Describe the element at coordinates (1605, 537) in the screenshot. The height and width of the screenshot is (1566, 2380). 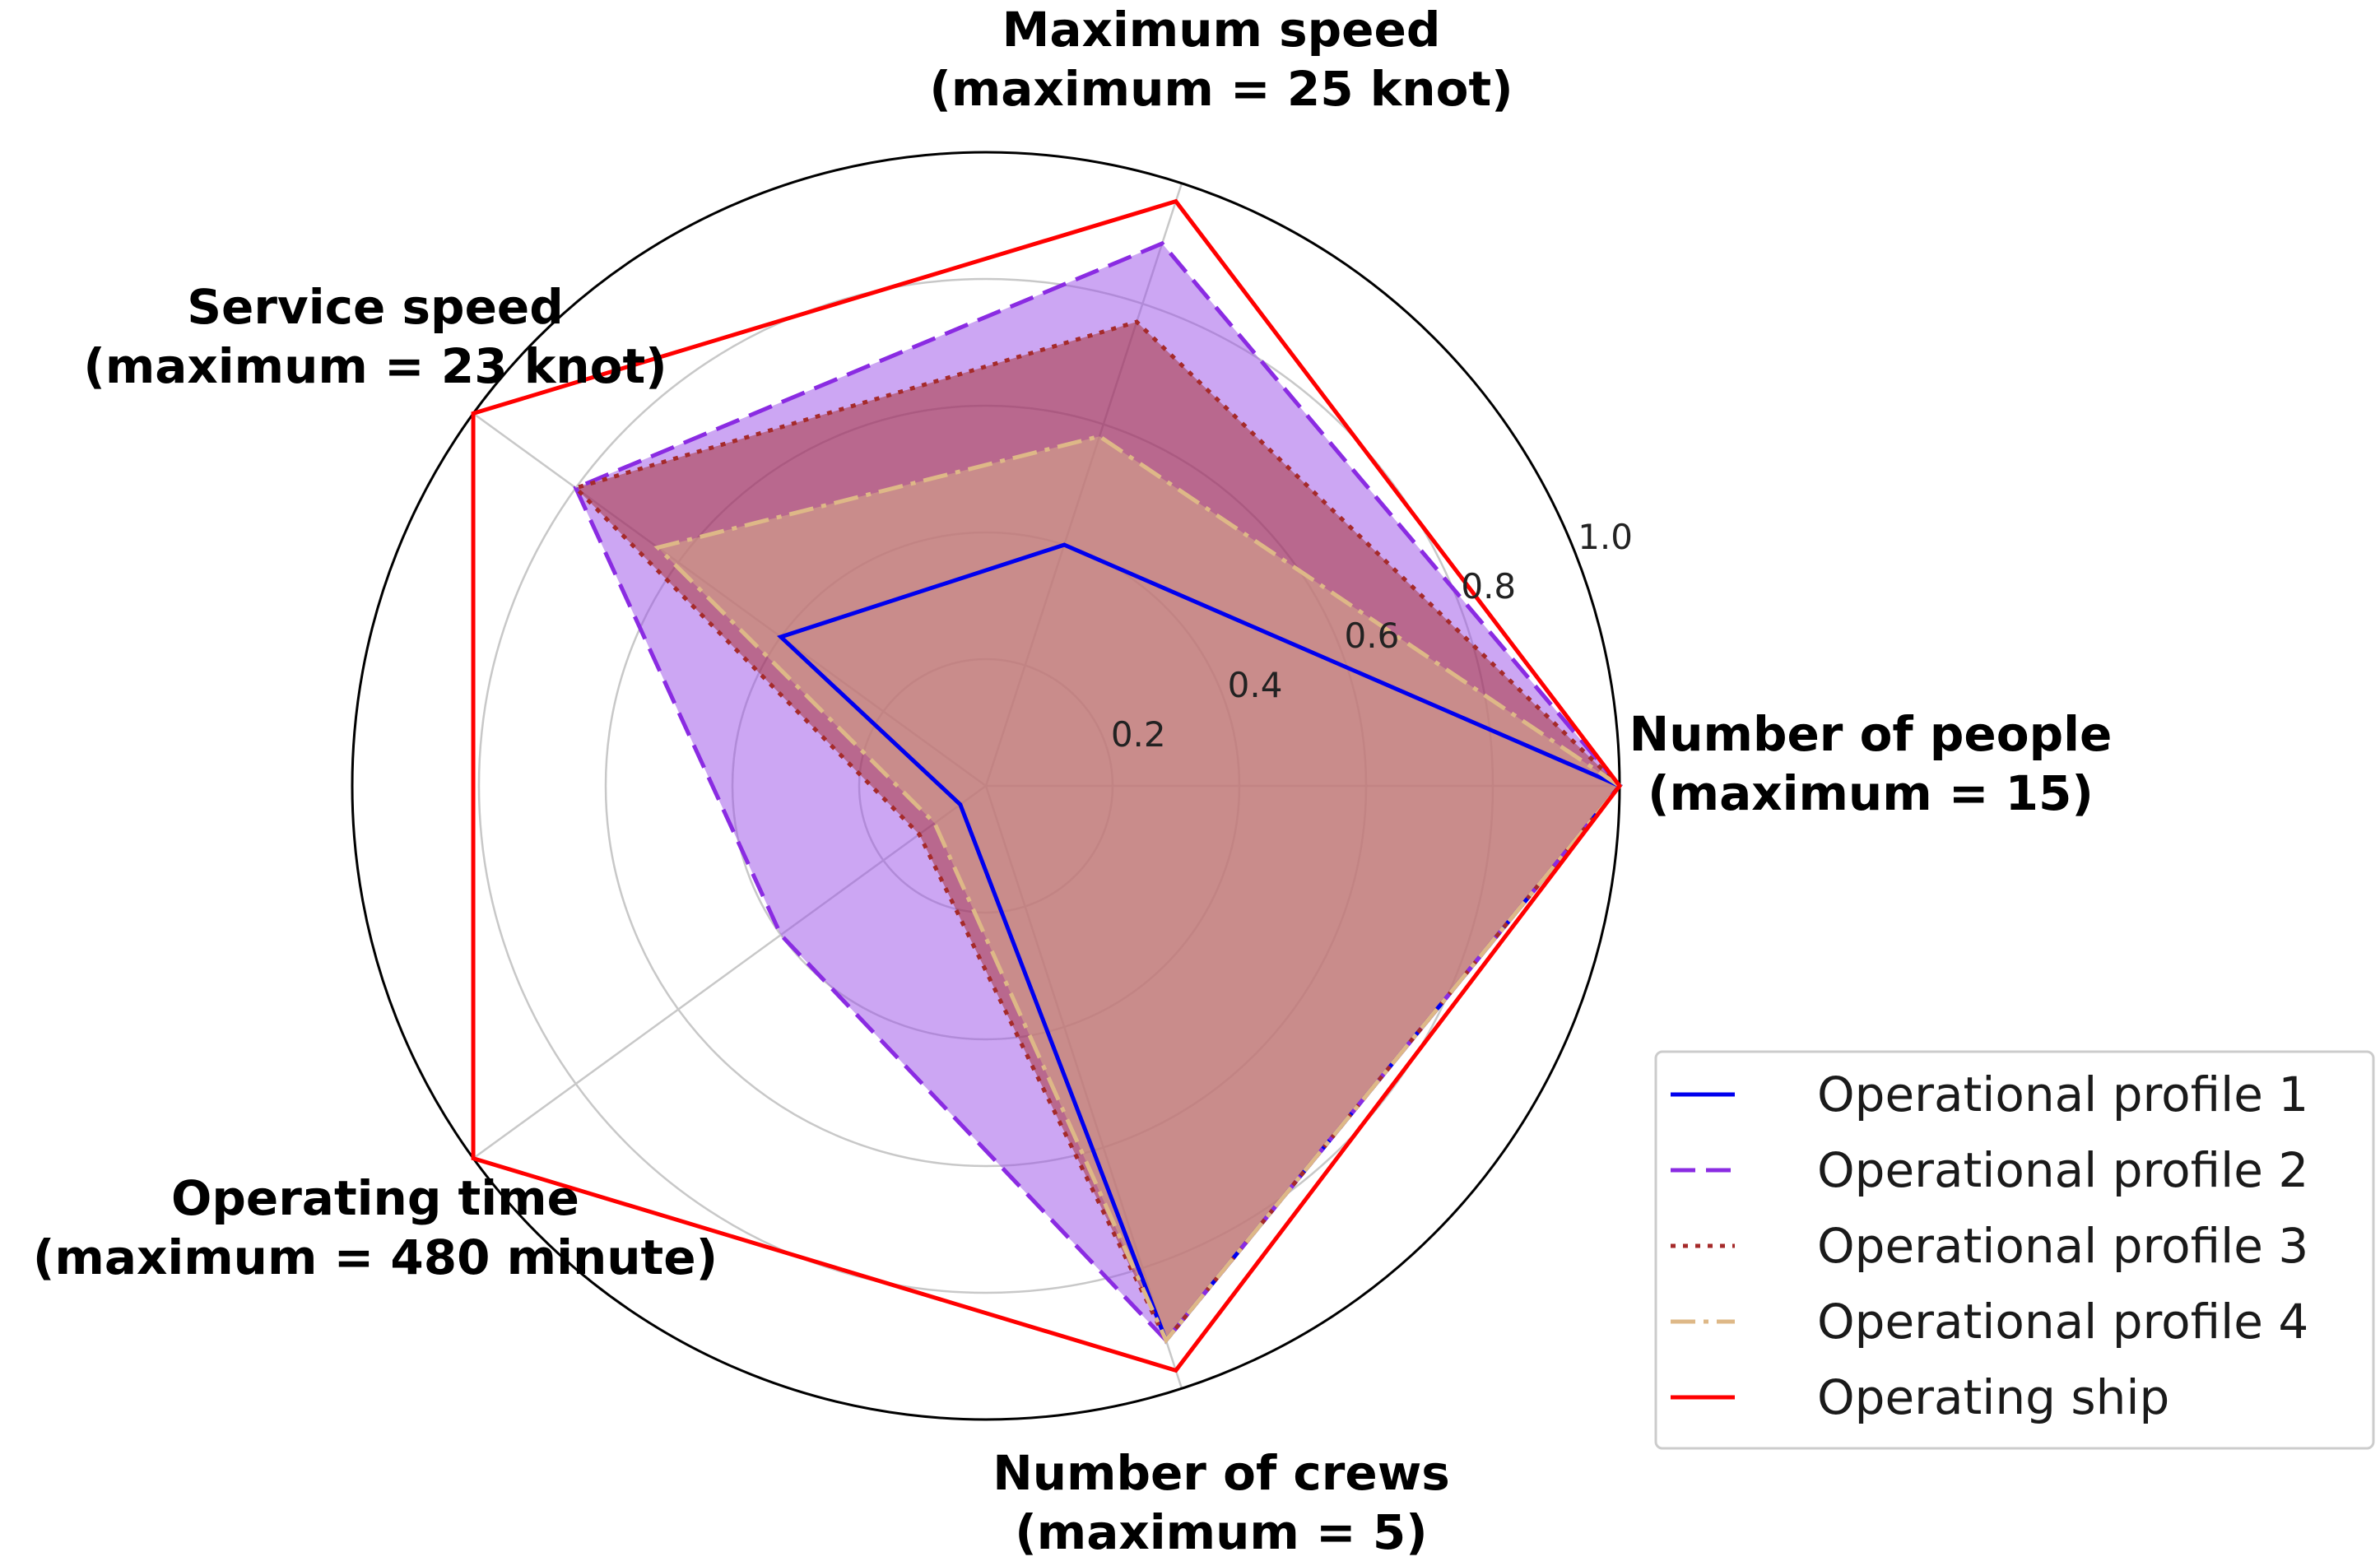
I see `radial-tick-label: 1.0` at that location.